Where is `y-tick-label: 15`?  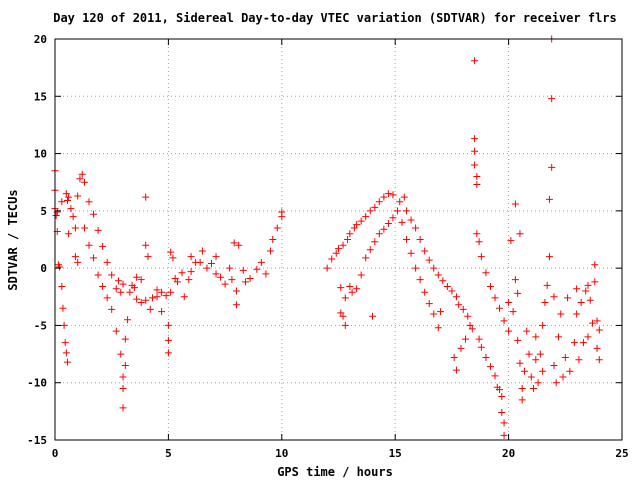
y-tick-label: 15 is located at coordinates (40, 96).